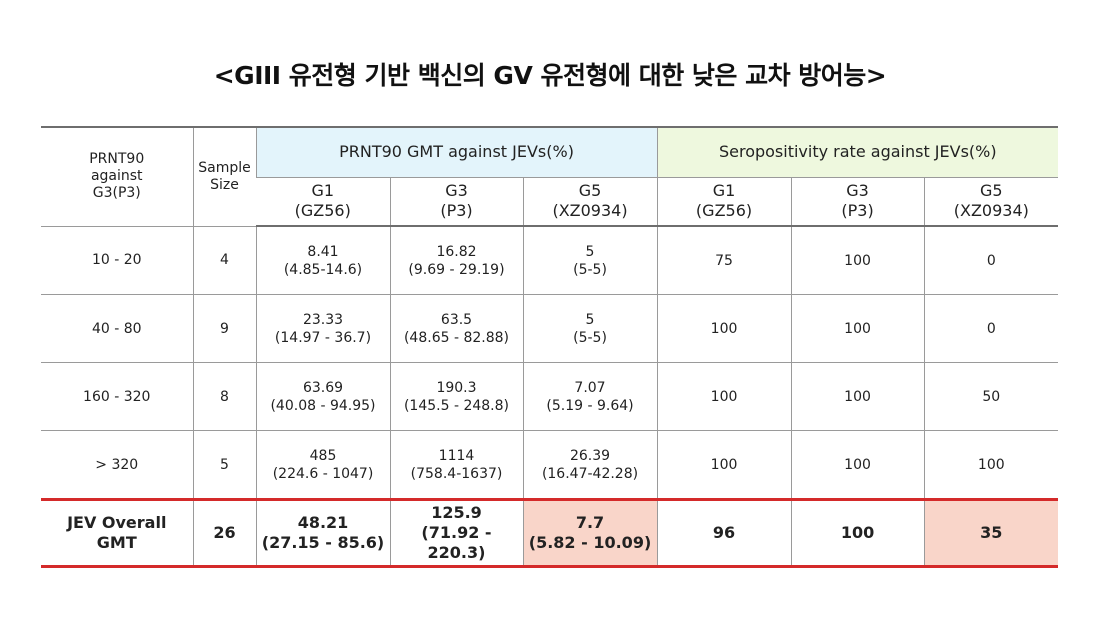 The height and width of the screenshot is (619, 1100). Describe the element at coordinates (590, 533) in the screenshot. I see `overall-gmt-cell-highlighted: 7.7 (5.82 - 10.09)` at that location.